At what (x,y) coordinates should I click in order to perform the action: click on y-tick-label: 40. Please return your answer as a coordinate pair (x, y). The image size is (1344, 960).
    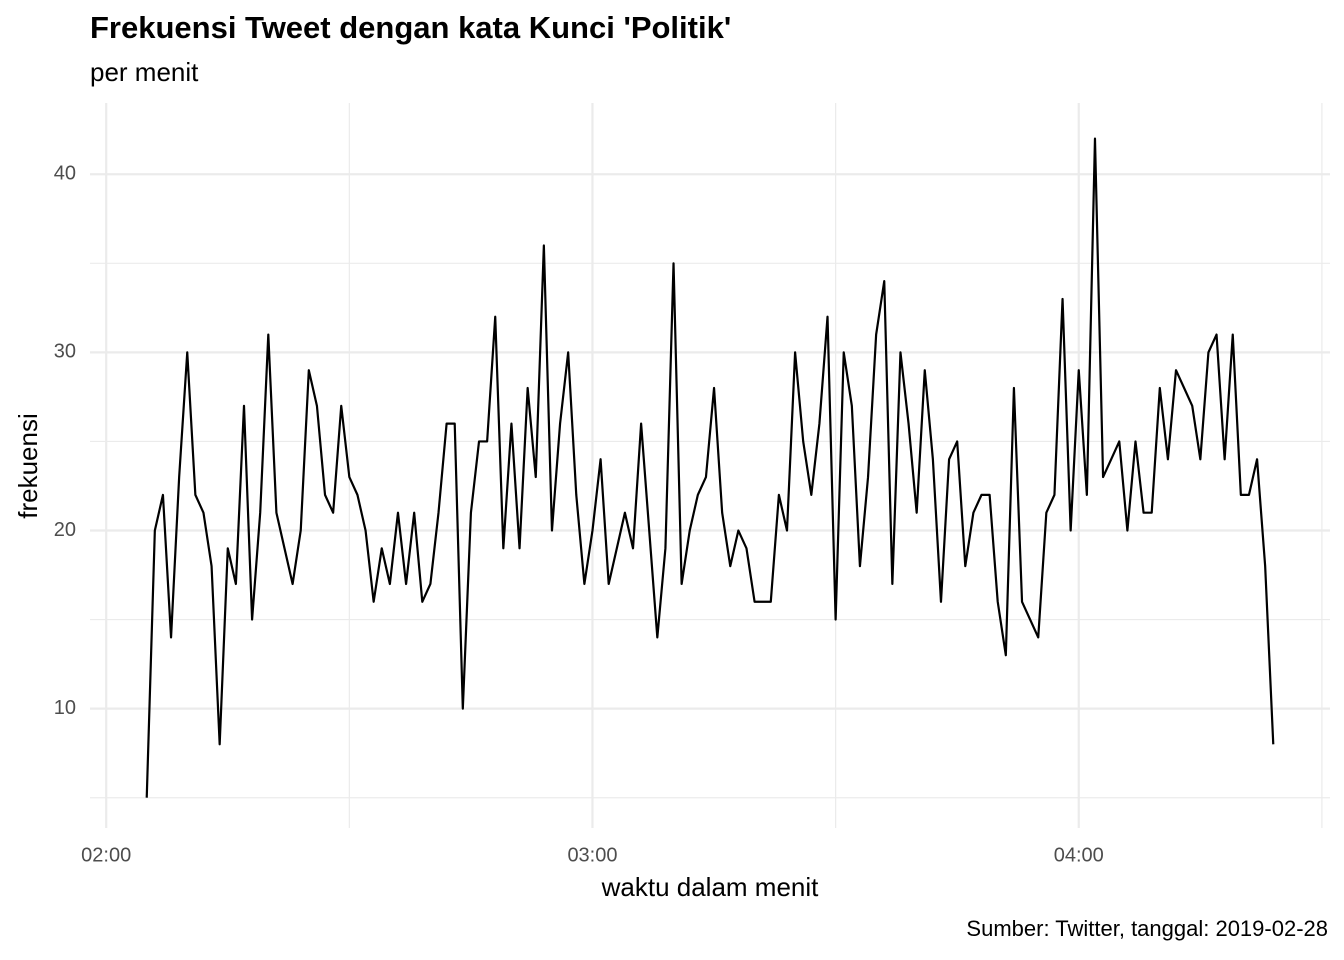
    Looking at the image, I should click on (65, 174).